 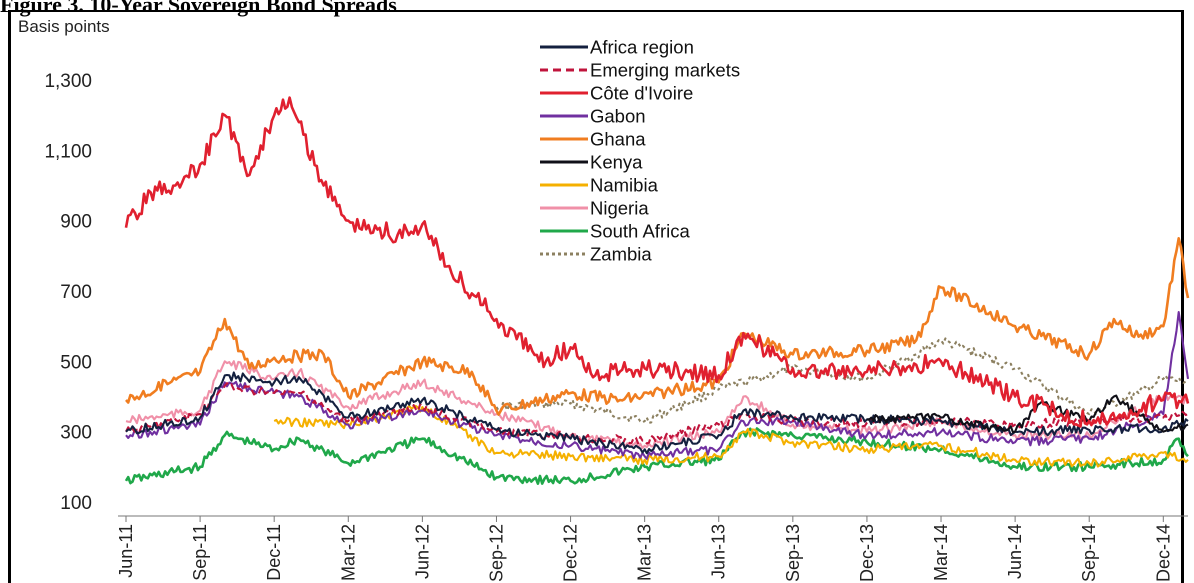 What do you see at coordinates (76, 362) in the screenshot?
I see `y-tick-label: 500` at bounding box center [76, 362].